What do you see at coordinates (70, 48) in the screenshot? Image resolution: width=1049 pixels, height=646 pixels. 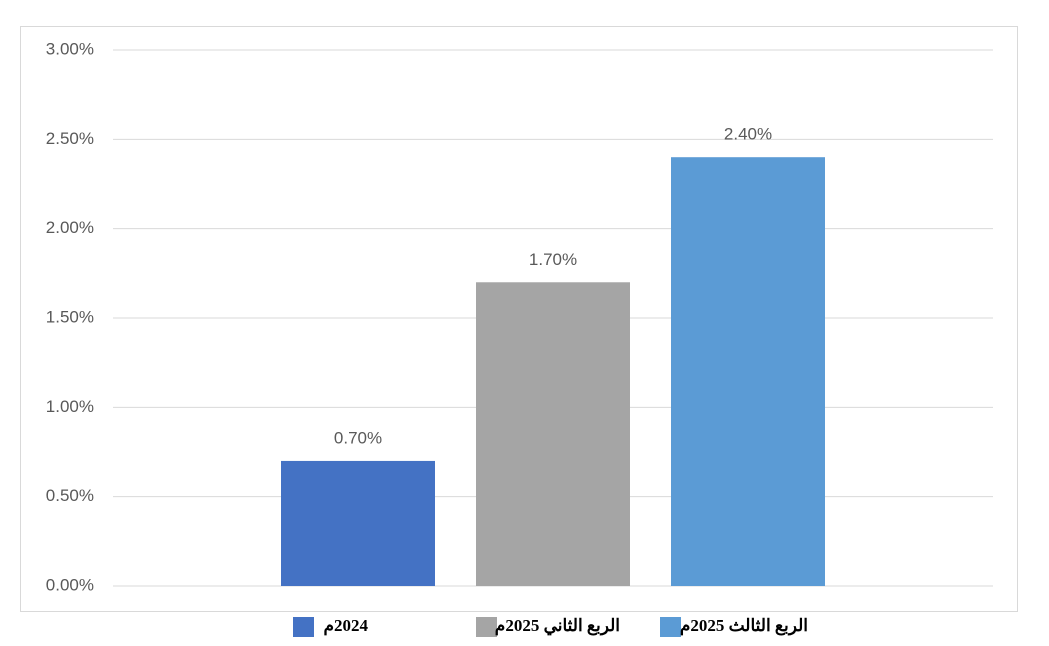 I see `y-tick-label: 3.00%` at bounding box center [70, 48].